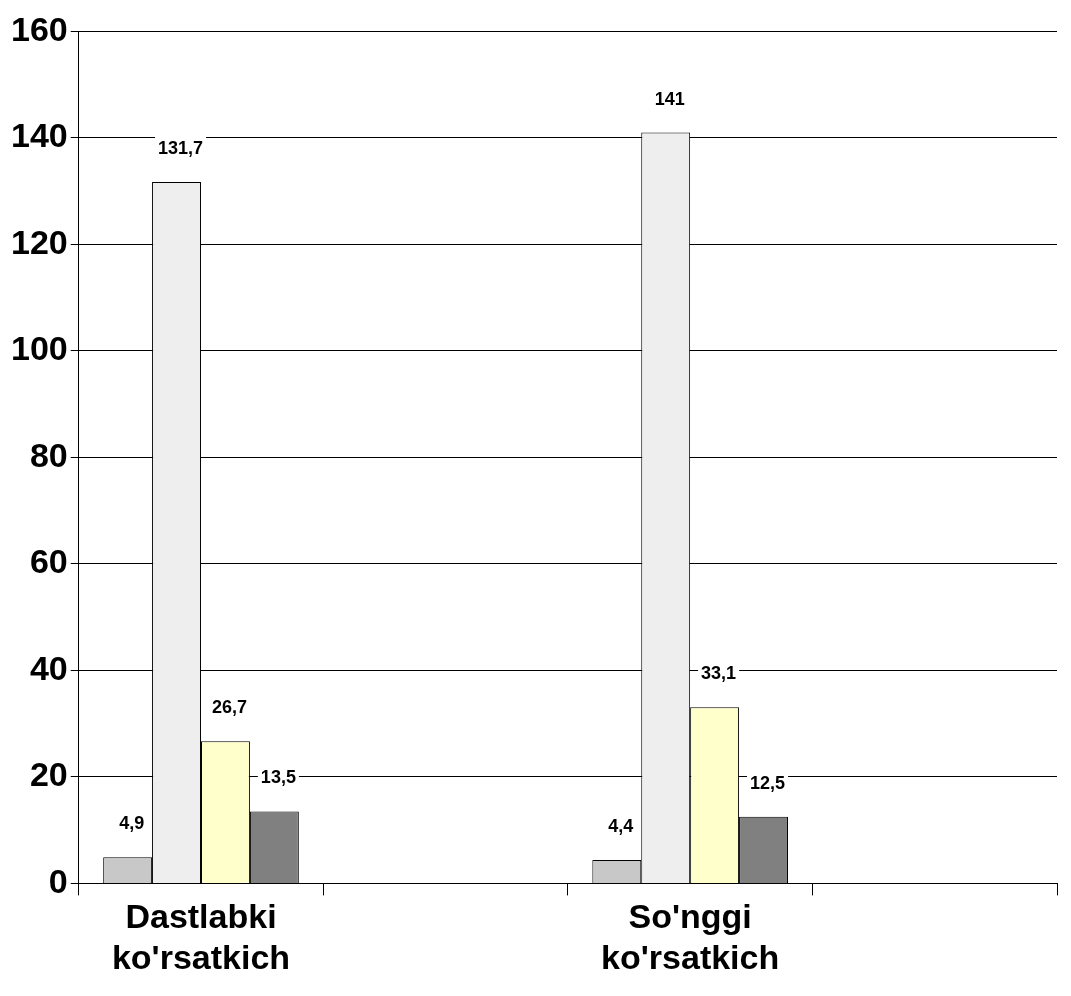 This screenshot has width=1071, height=996. What do you see at coordinates (39, 28) in the screenshot?
I see `y-tick-label: 160` at bounding box center [39, 28].